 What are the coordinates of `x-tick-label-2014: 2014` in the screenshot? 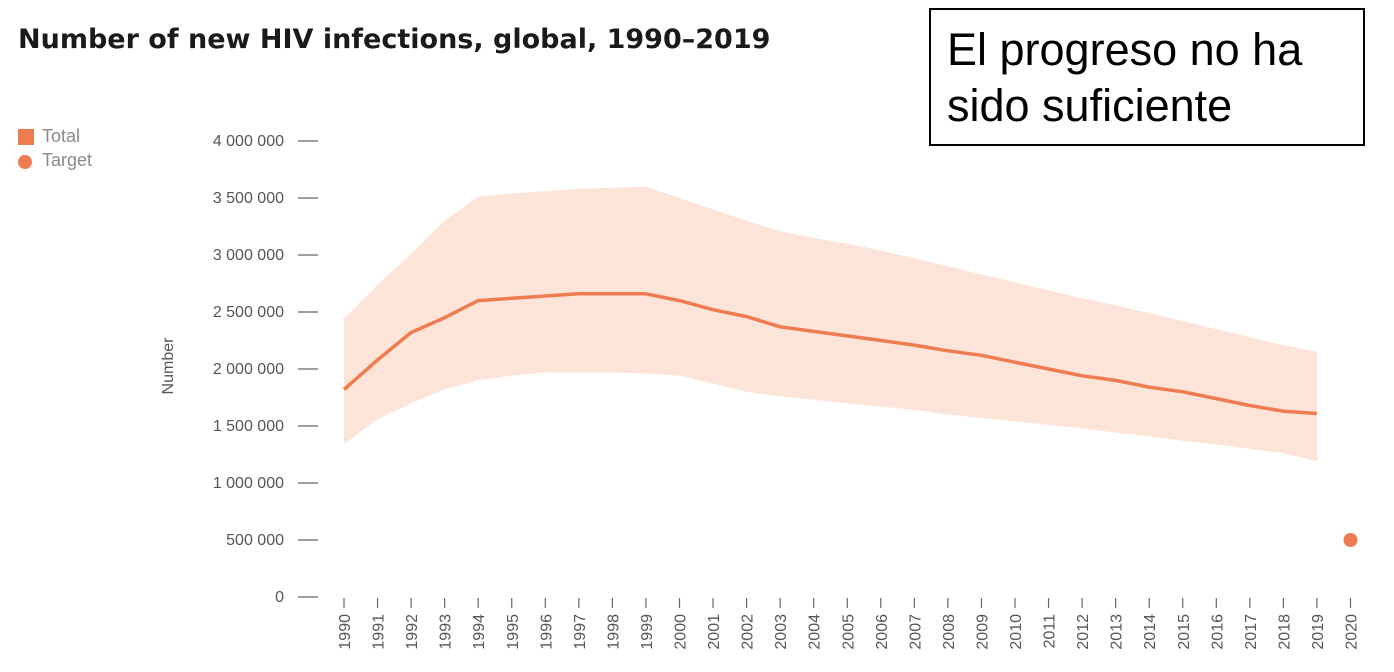 It's located at (1150, 632).